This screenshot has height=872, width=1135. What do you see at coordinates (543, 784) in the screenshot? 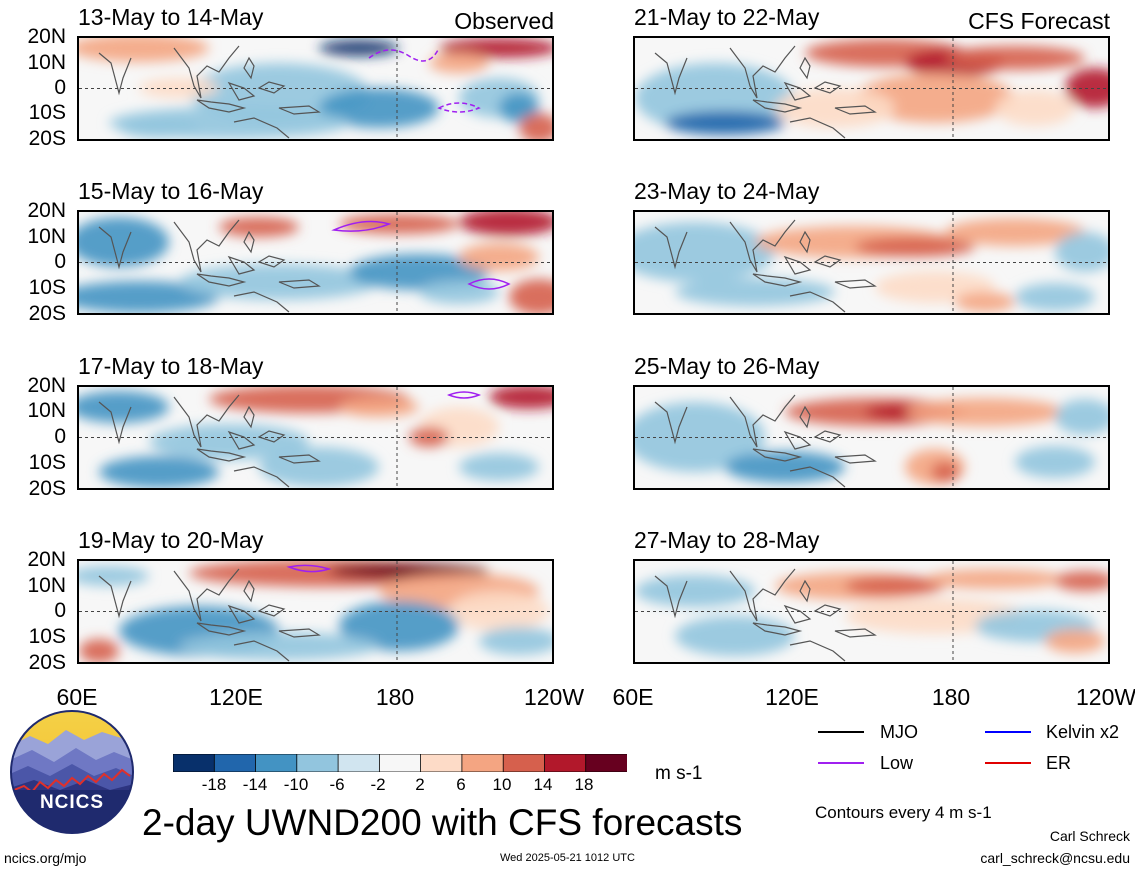
I see `colorbar-tick-label: 14` at bounding box center [543, 784].